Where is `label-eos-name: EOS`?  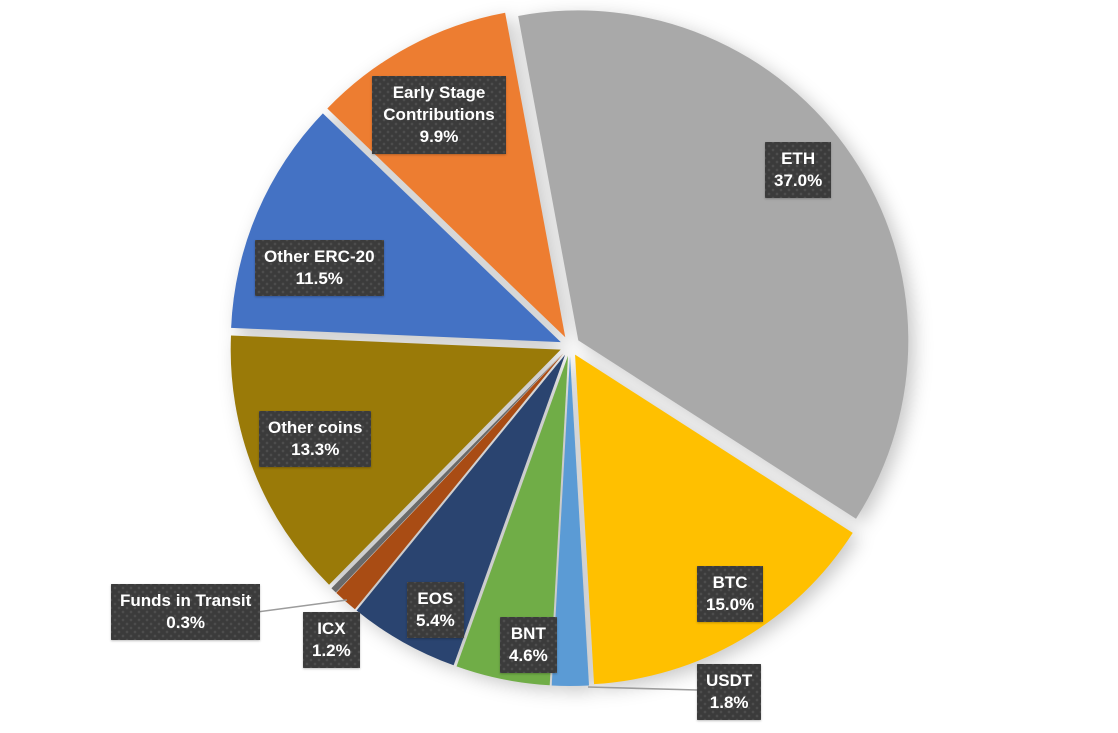 label-eos-name: EOS is located at coordinates (435, 598).